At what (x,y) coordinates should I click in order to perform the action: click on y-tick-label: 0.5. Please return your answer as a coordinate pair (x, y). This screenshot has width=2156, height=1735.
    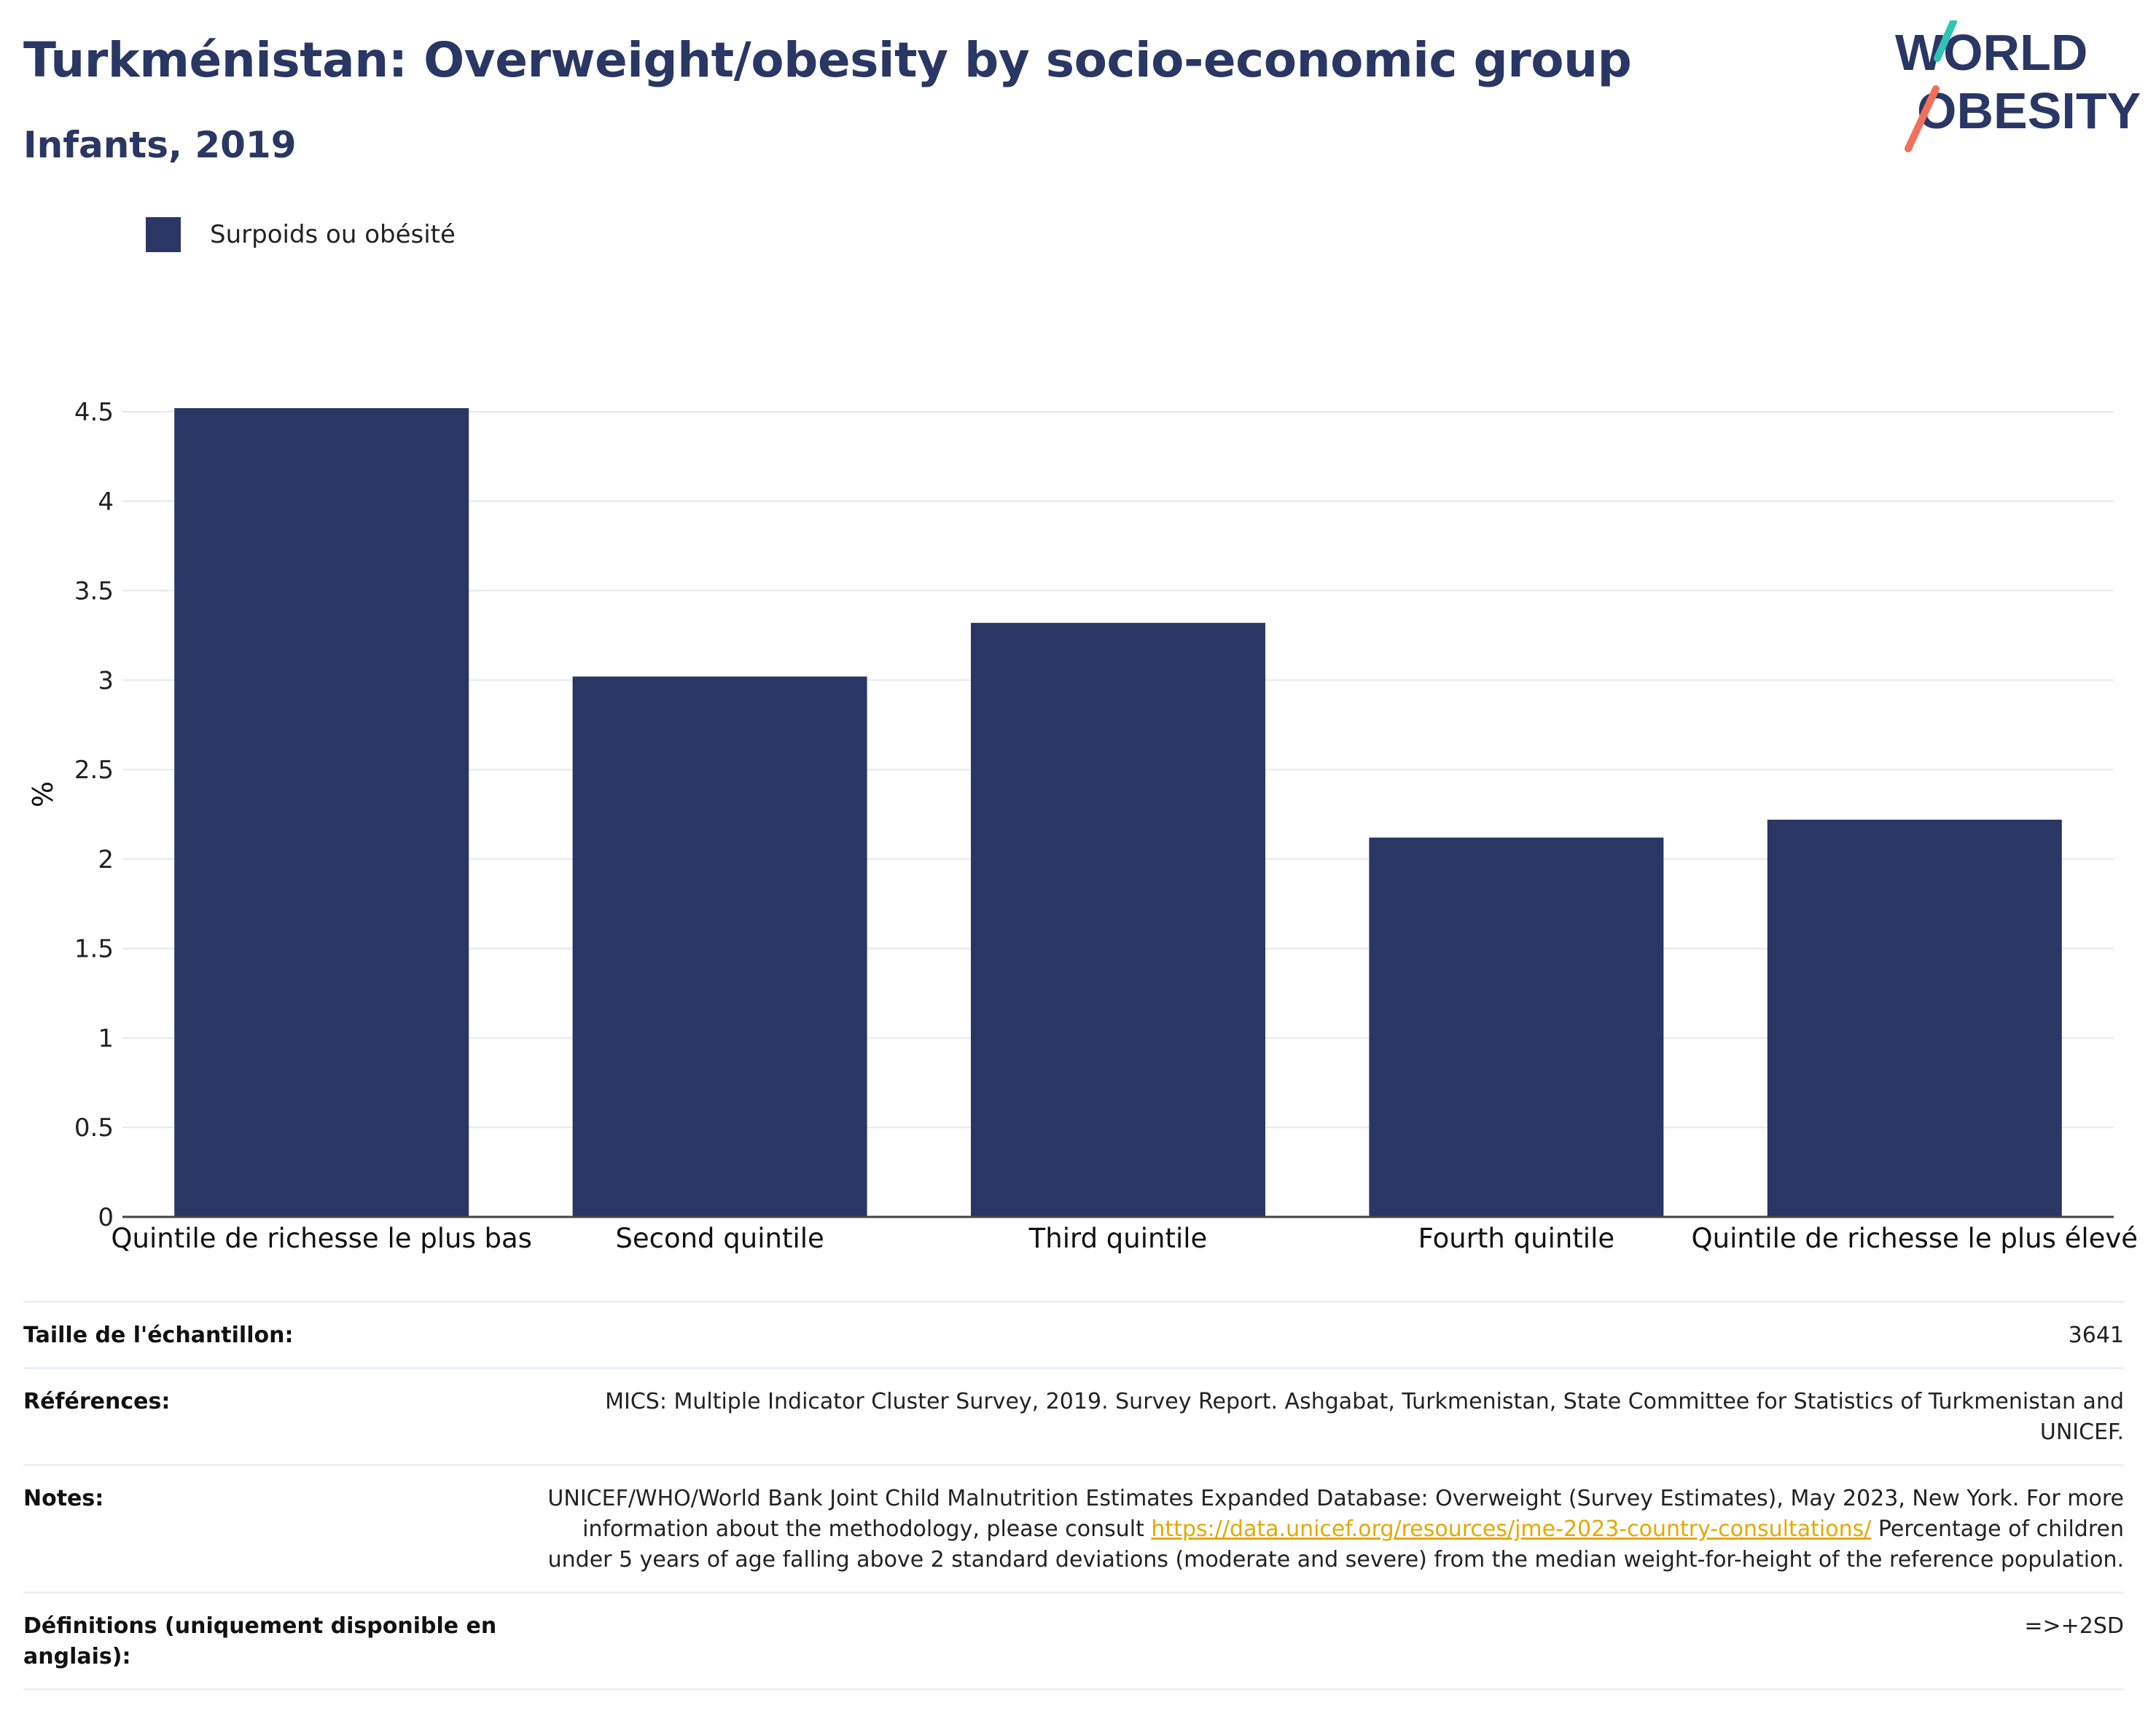
    Looking at the image, I should click on (94, 1128).